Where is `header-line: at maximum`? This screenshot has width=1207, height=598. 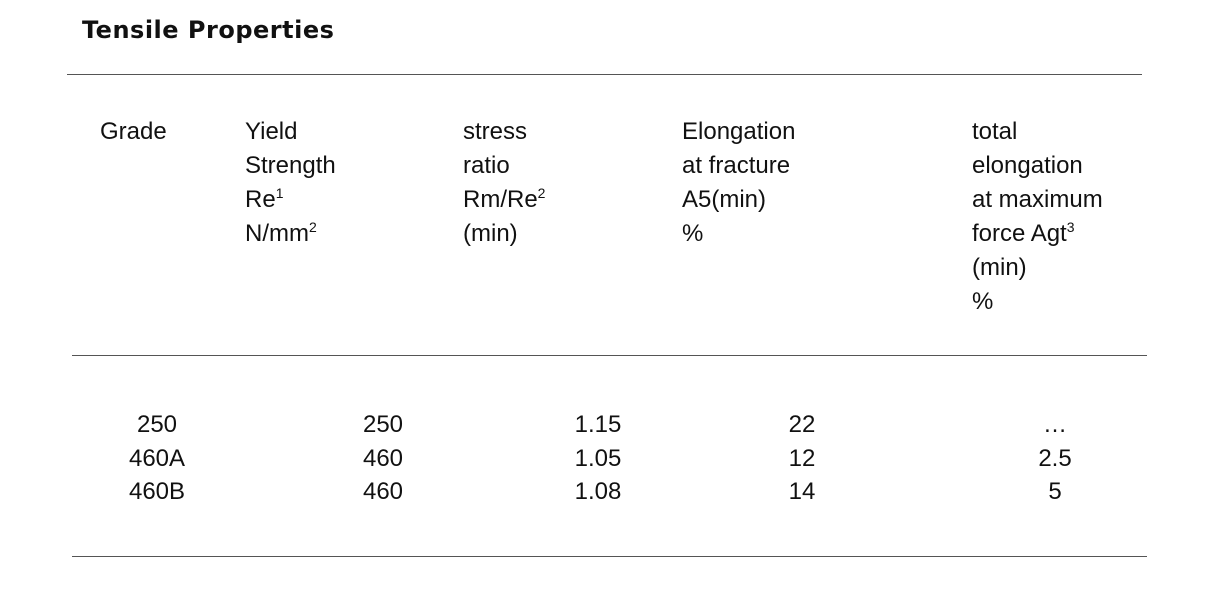
header-line: at maximum is located at coordinates (1037, 200).